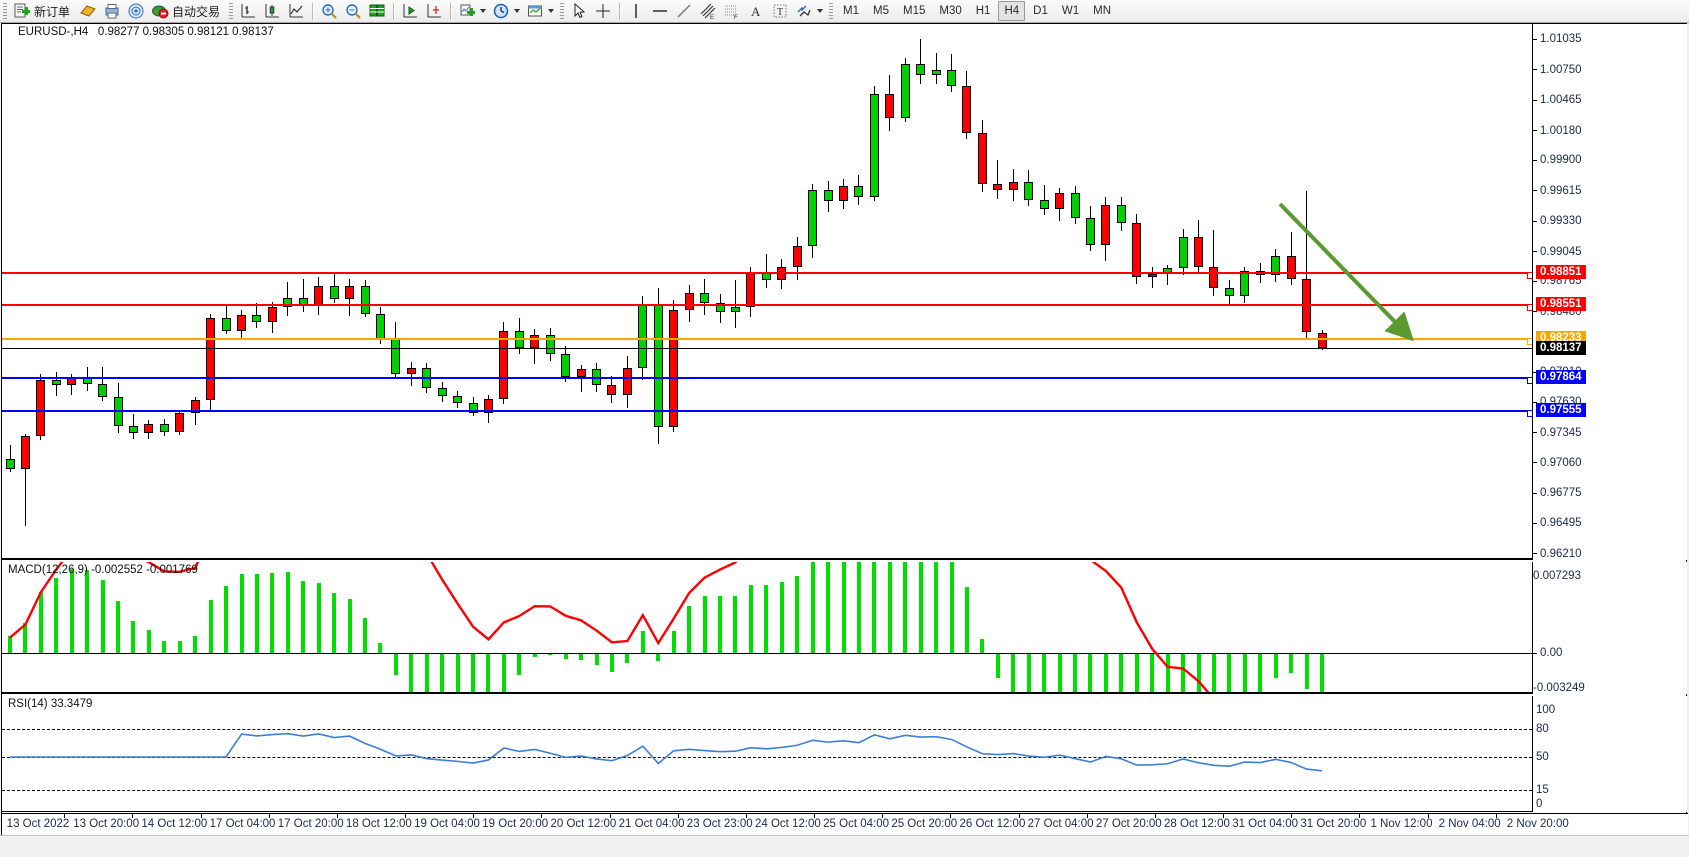 The width and height of the screenshot is (1689, 857). What do you see at coordinates (1542, 728) in the screenshot?
I see `rsi-tick: 80` at bounding box center [1542, 728].